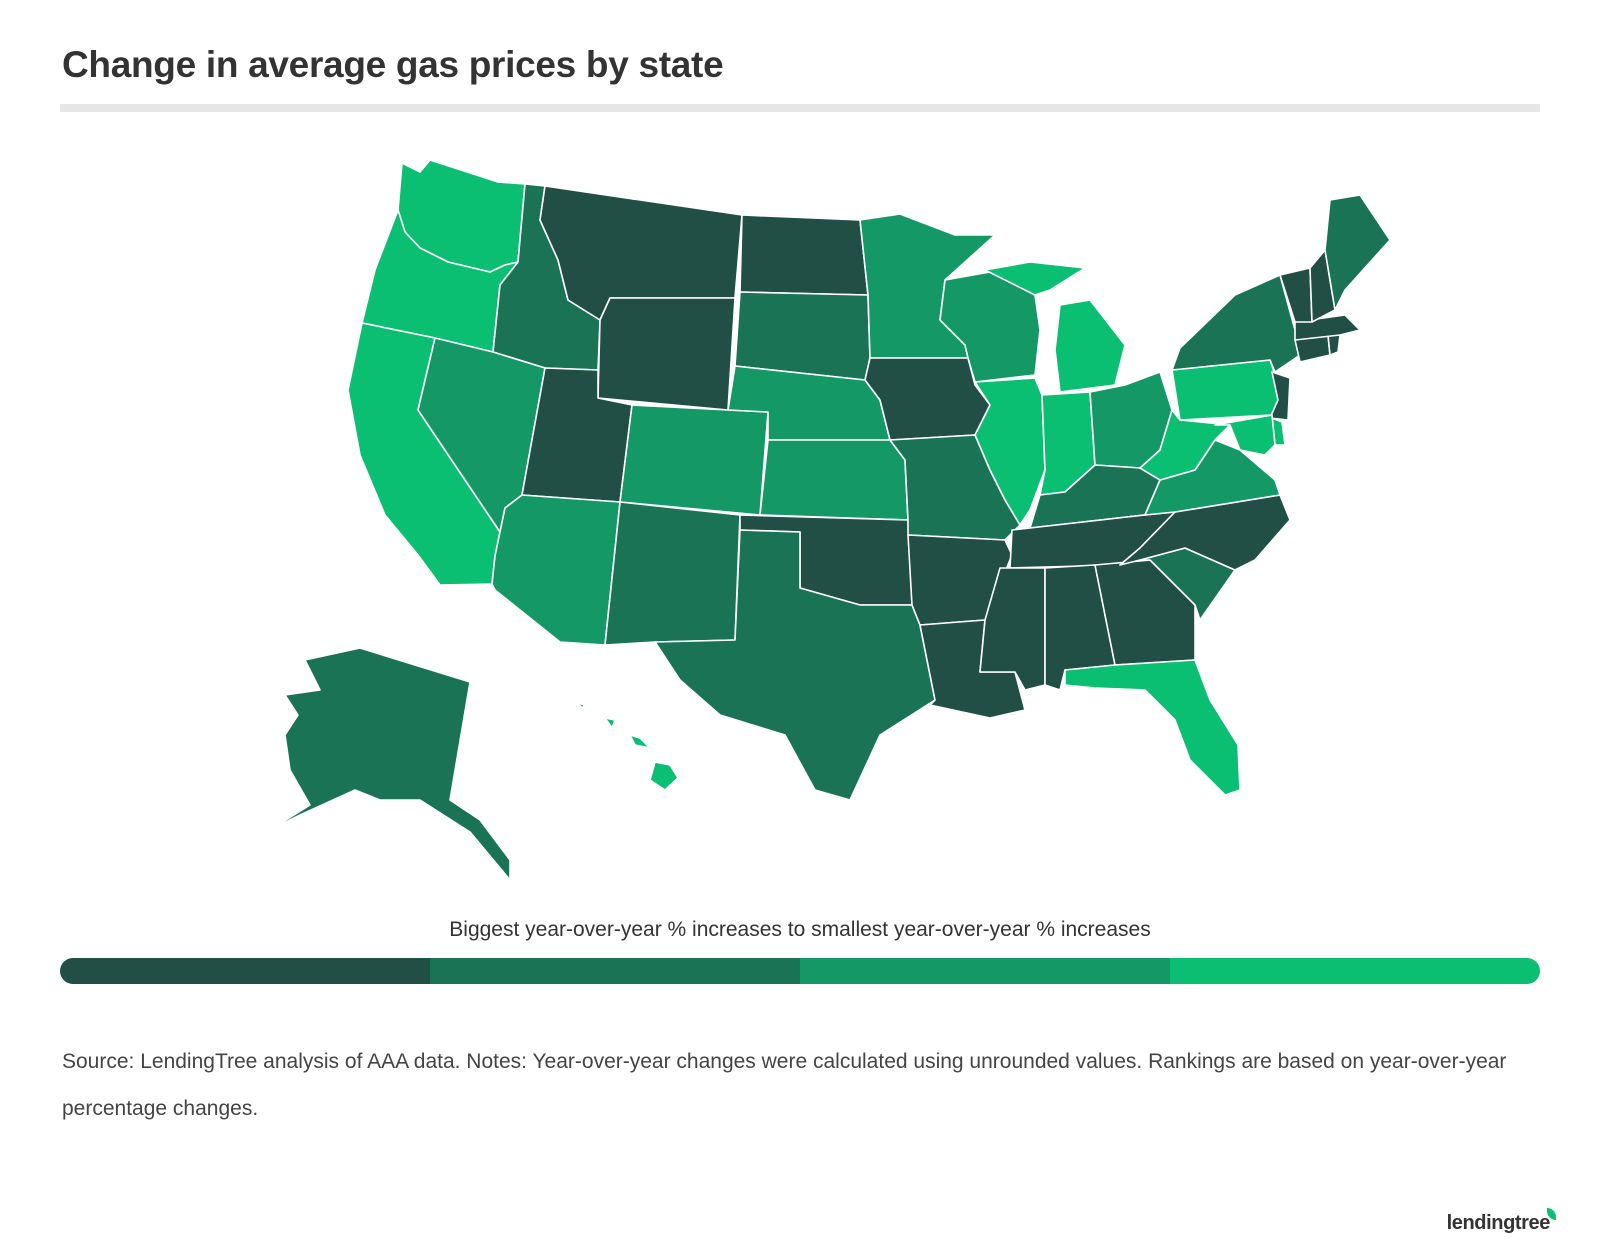 The image size is (1600, 1250). What do you see at coordinates (1551, 1214) in the screenshot?
I see `leaf-icon` at bounding box center [1551, 1214].